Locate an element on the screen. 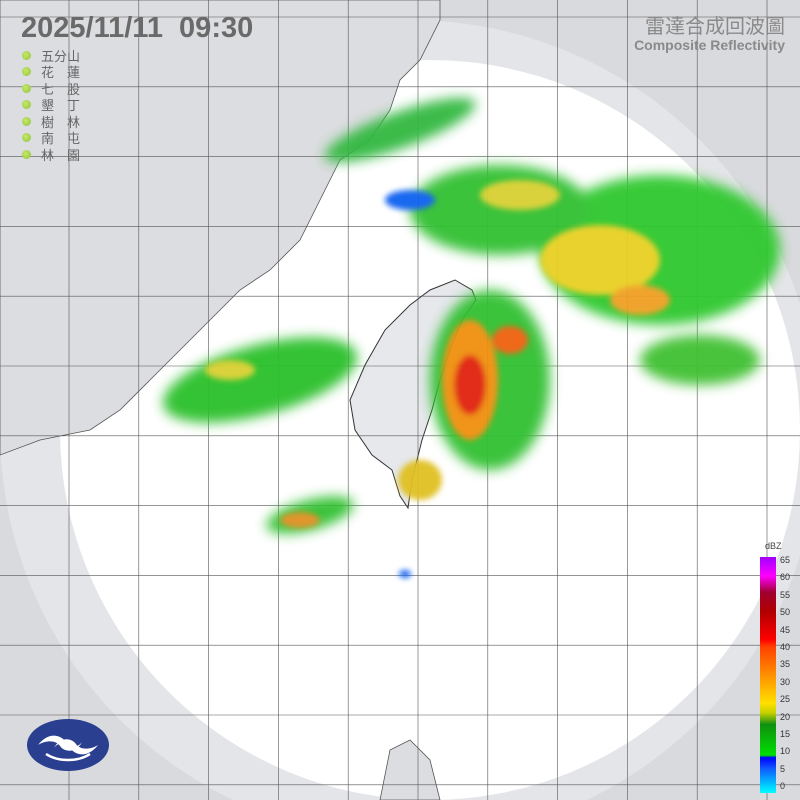  cwa-logo is located at coordinates (68, 745).